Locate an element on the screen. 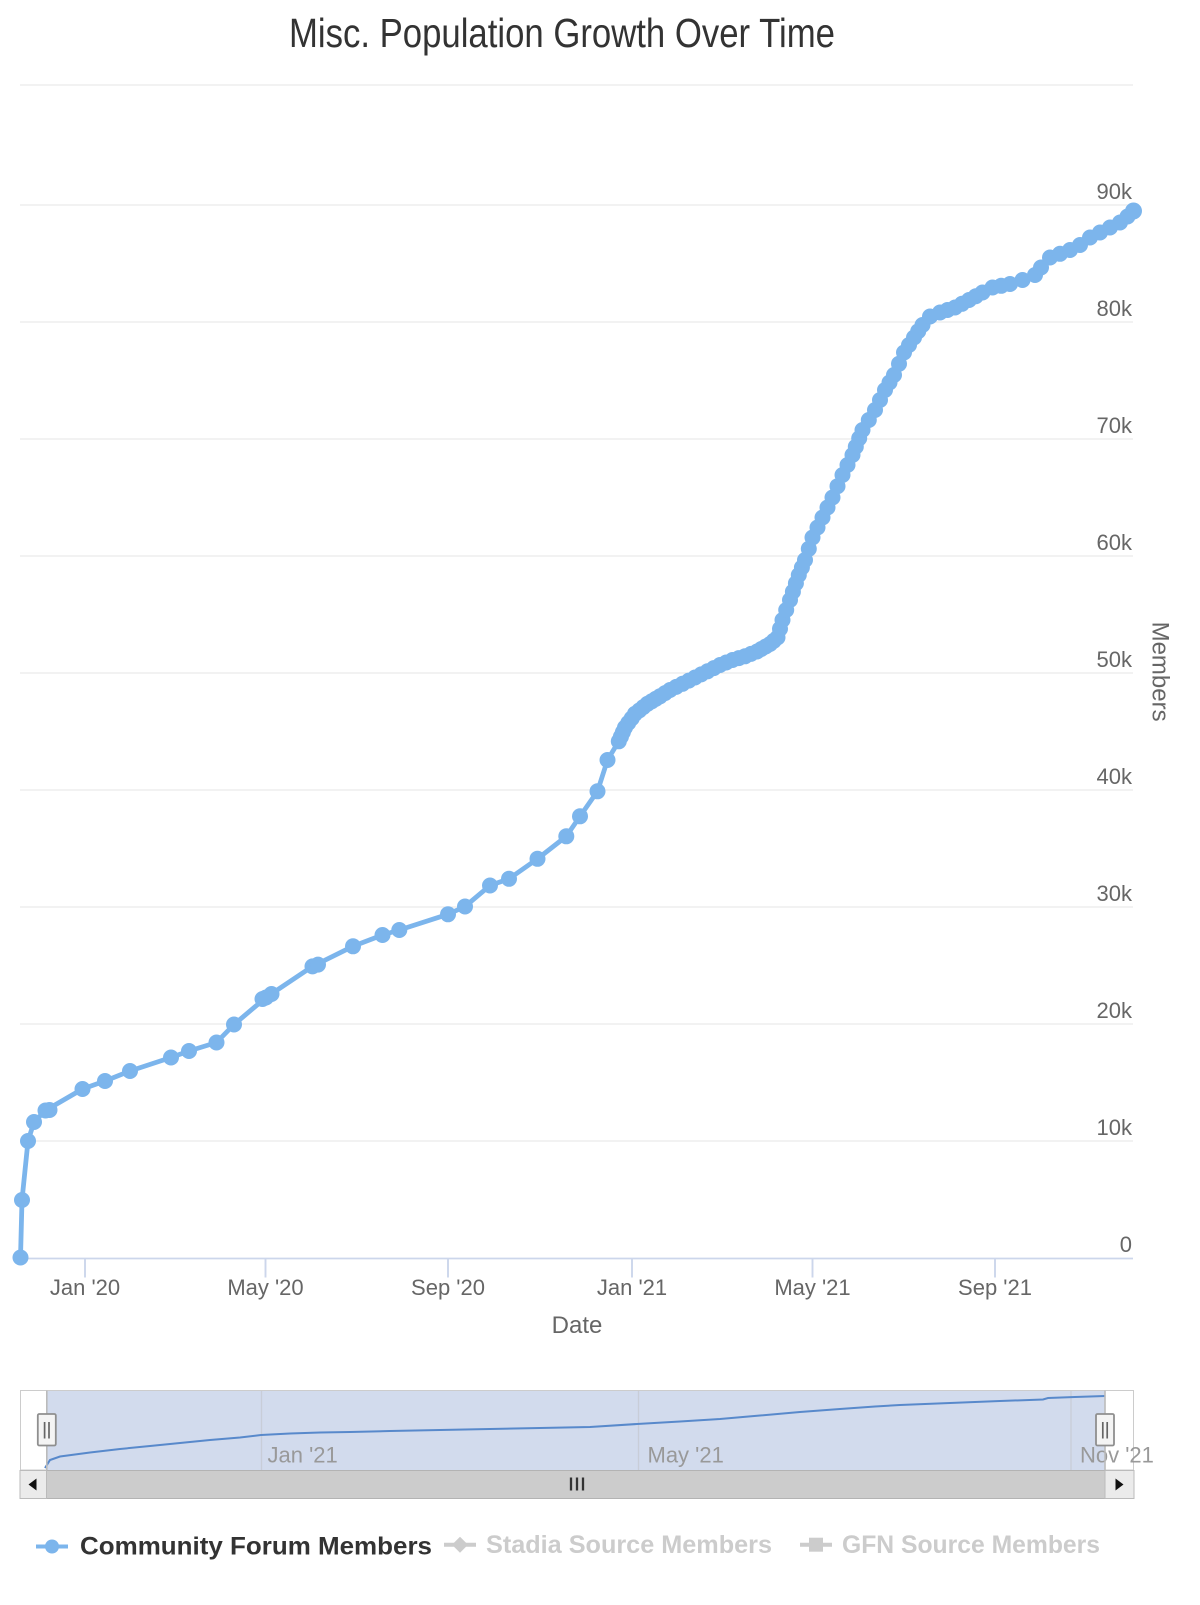 The image size is (1200, 1605). svg-text: 90k is located at coordinates (1115, 191).